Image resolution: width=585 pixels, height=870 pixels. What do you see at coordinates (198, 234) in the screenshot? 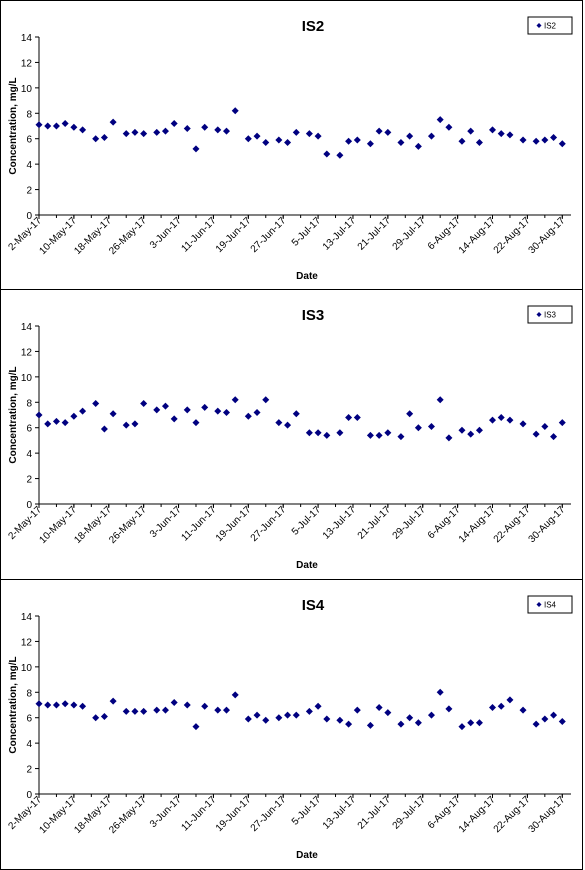
I see `x-tick-label: 11-Jun-17` at bounding box center [198, 234].